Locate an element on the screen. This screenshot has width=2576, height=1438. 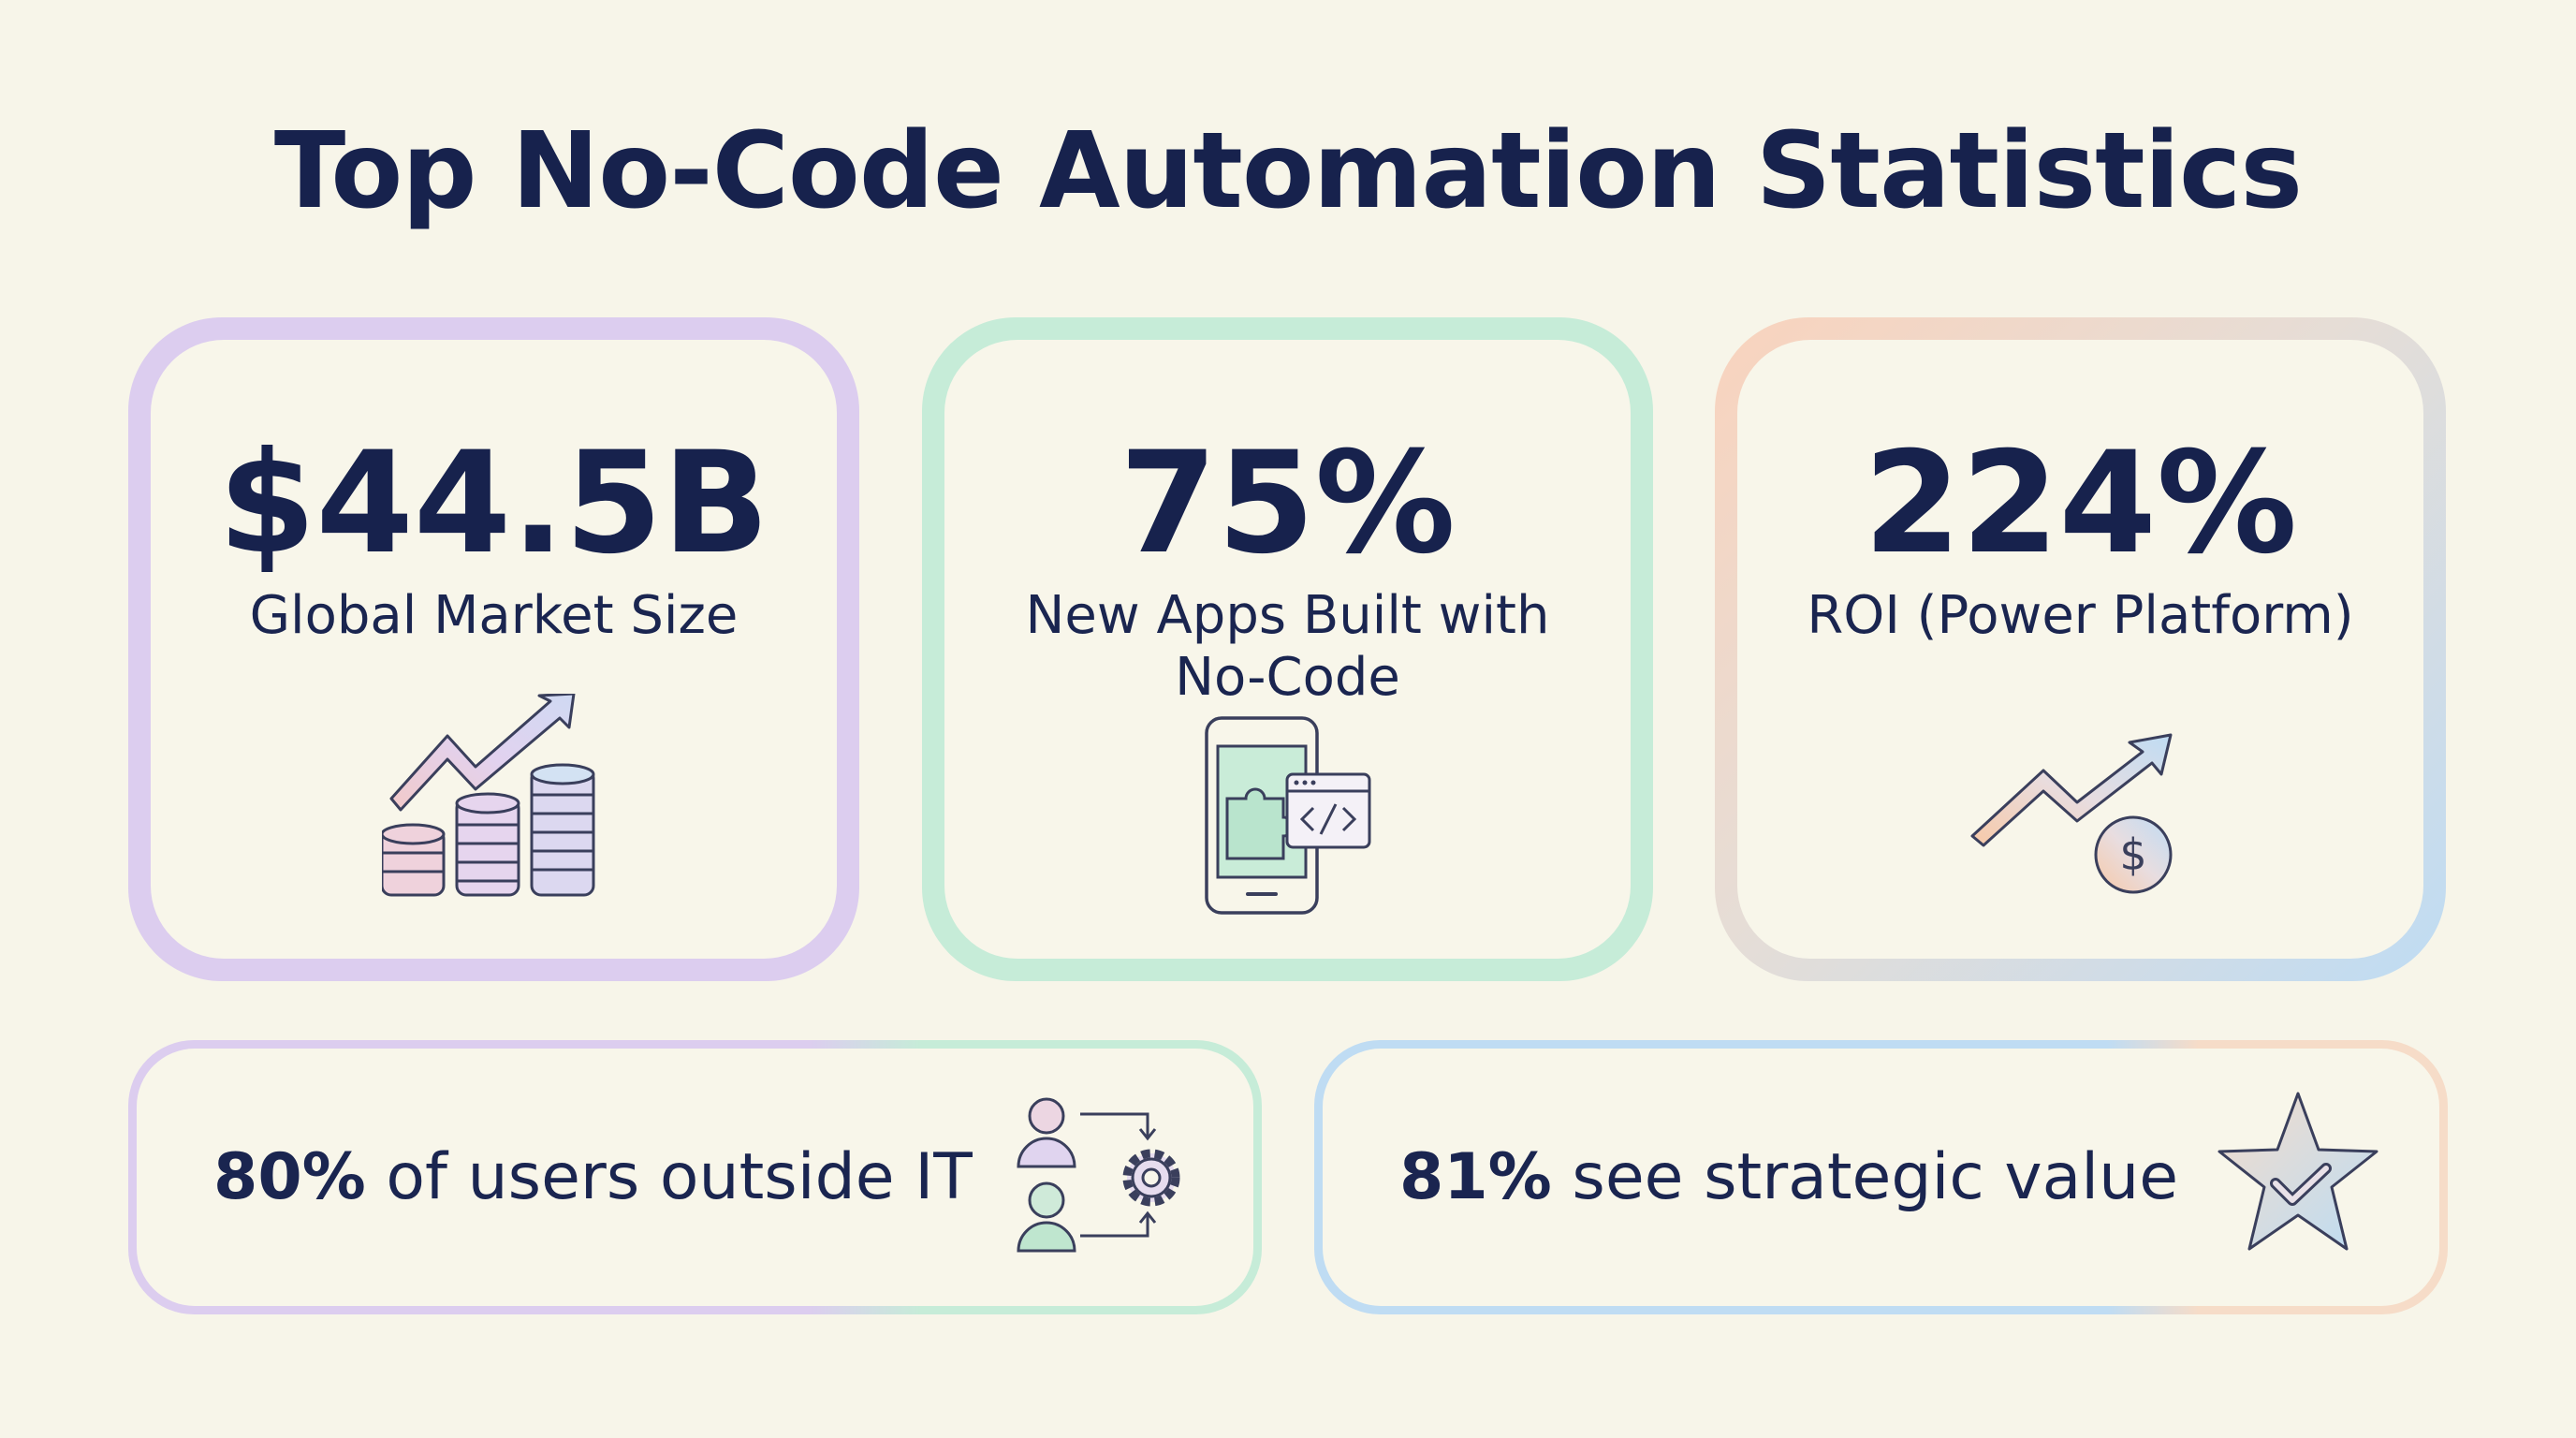
stat-description: of users outside IT is located at coordinates (679, 1177).